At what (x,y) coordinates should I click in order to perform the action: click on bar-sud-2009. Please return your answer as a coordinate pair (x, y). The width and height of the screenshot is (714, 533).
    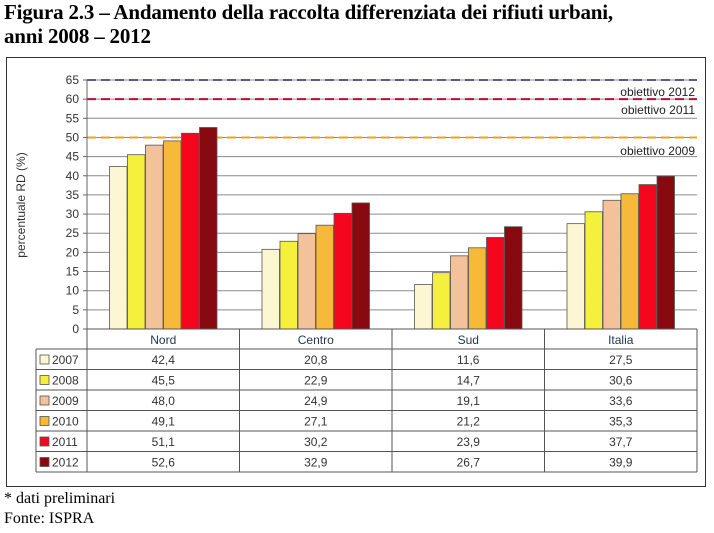
    Looking at the image, I should click on (459, 292).